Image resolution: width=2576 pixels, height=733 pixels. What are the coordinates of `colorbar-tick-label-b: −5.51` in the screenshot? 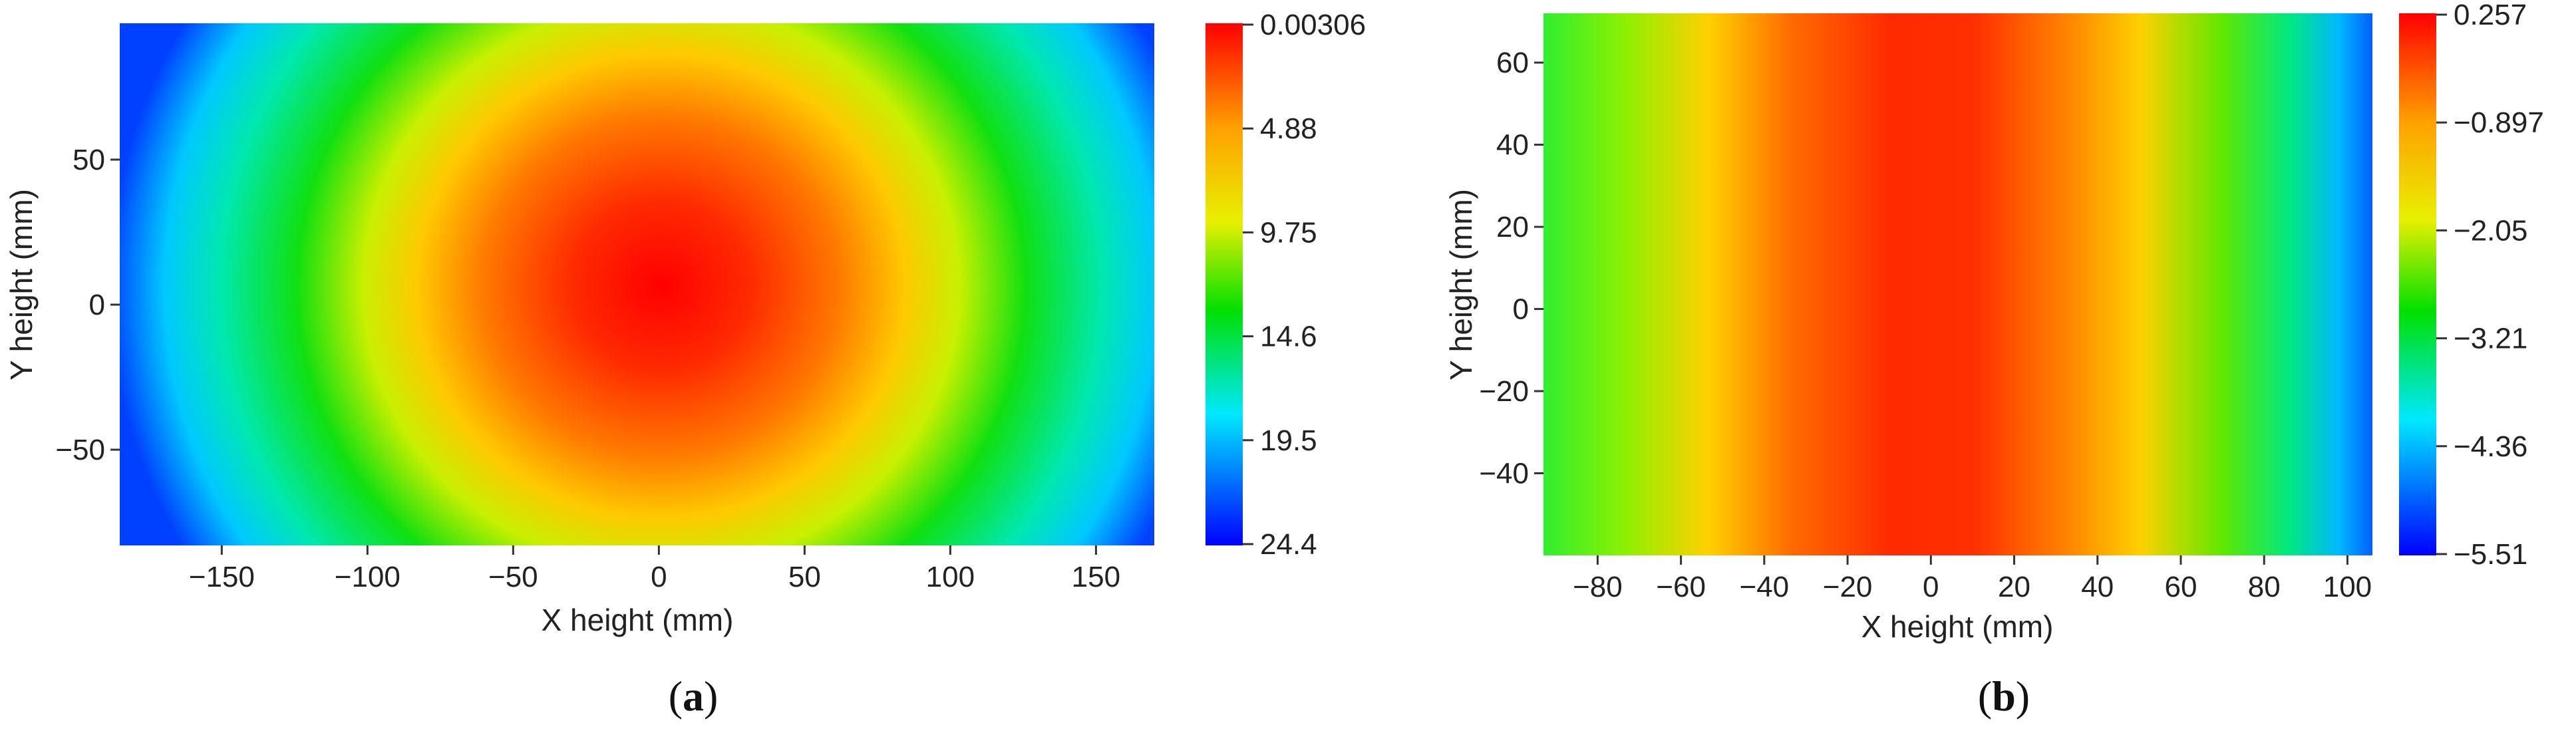 It's located at (2490, 554).